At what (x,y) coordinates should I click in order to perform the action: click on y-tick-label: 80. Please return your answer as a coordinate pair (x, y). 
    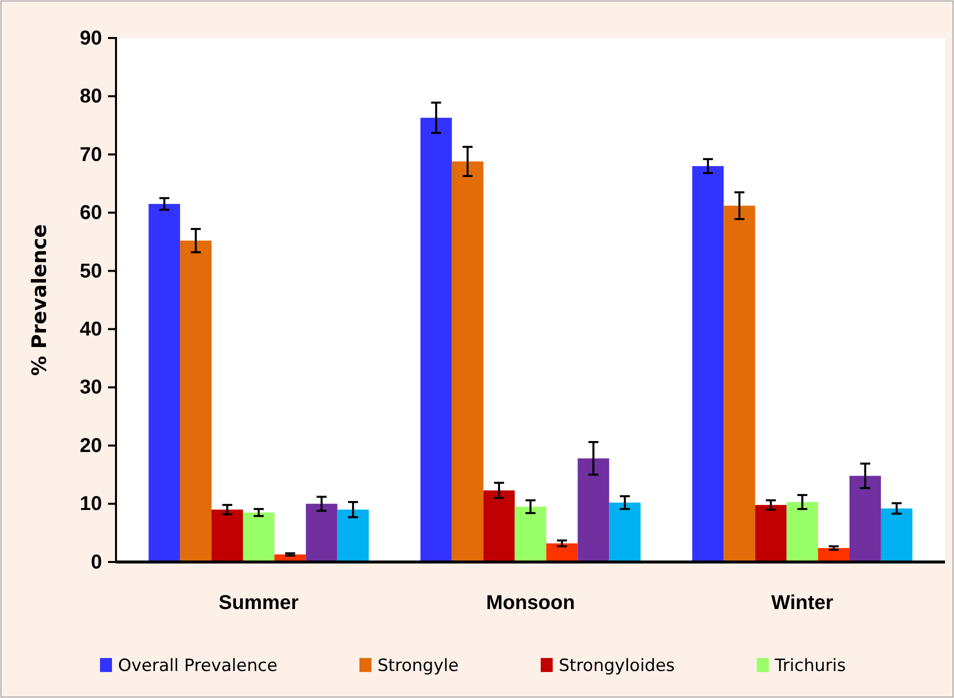
    Looking at the image, I should click on (91, 97).